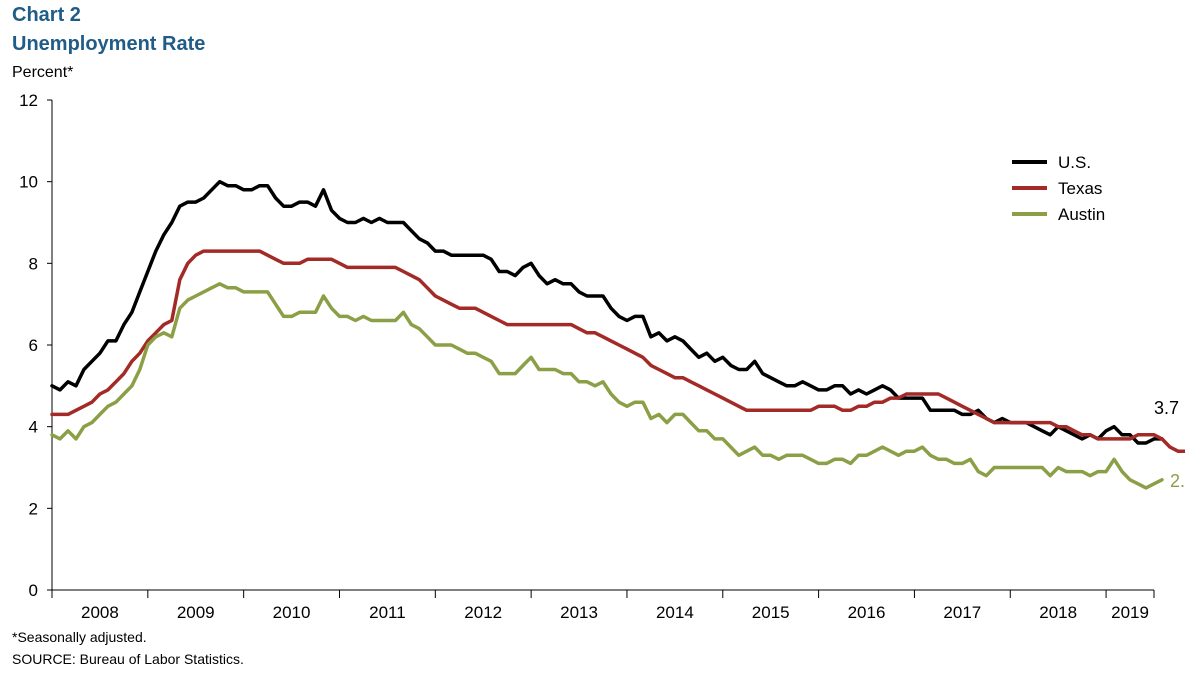  What do you see at coordinates (1058, 612) in the screenshot?
I see `x-tick-label: 2018` at bounding box center [1058, 612].